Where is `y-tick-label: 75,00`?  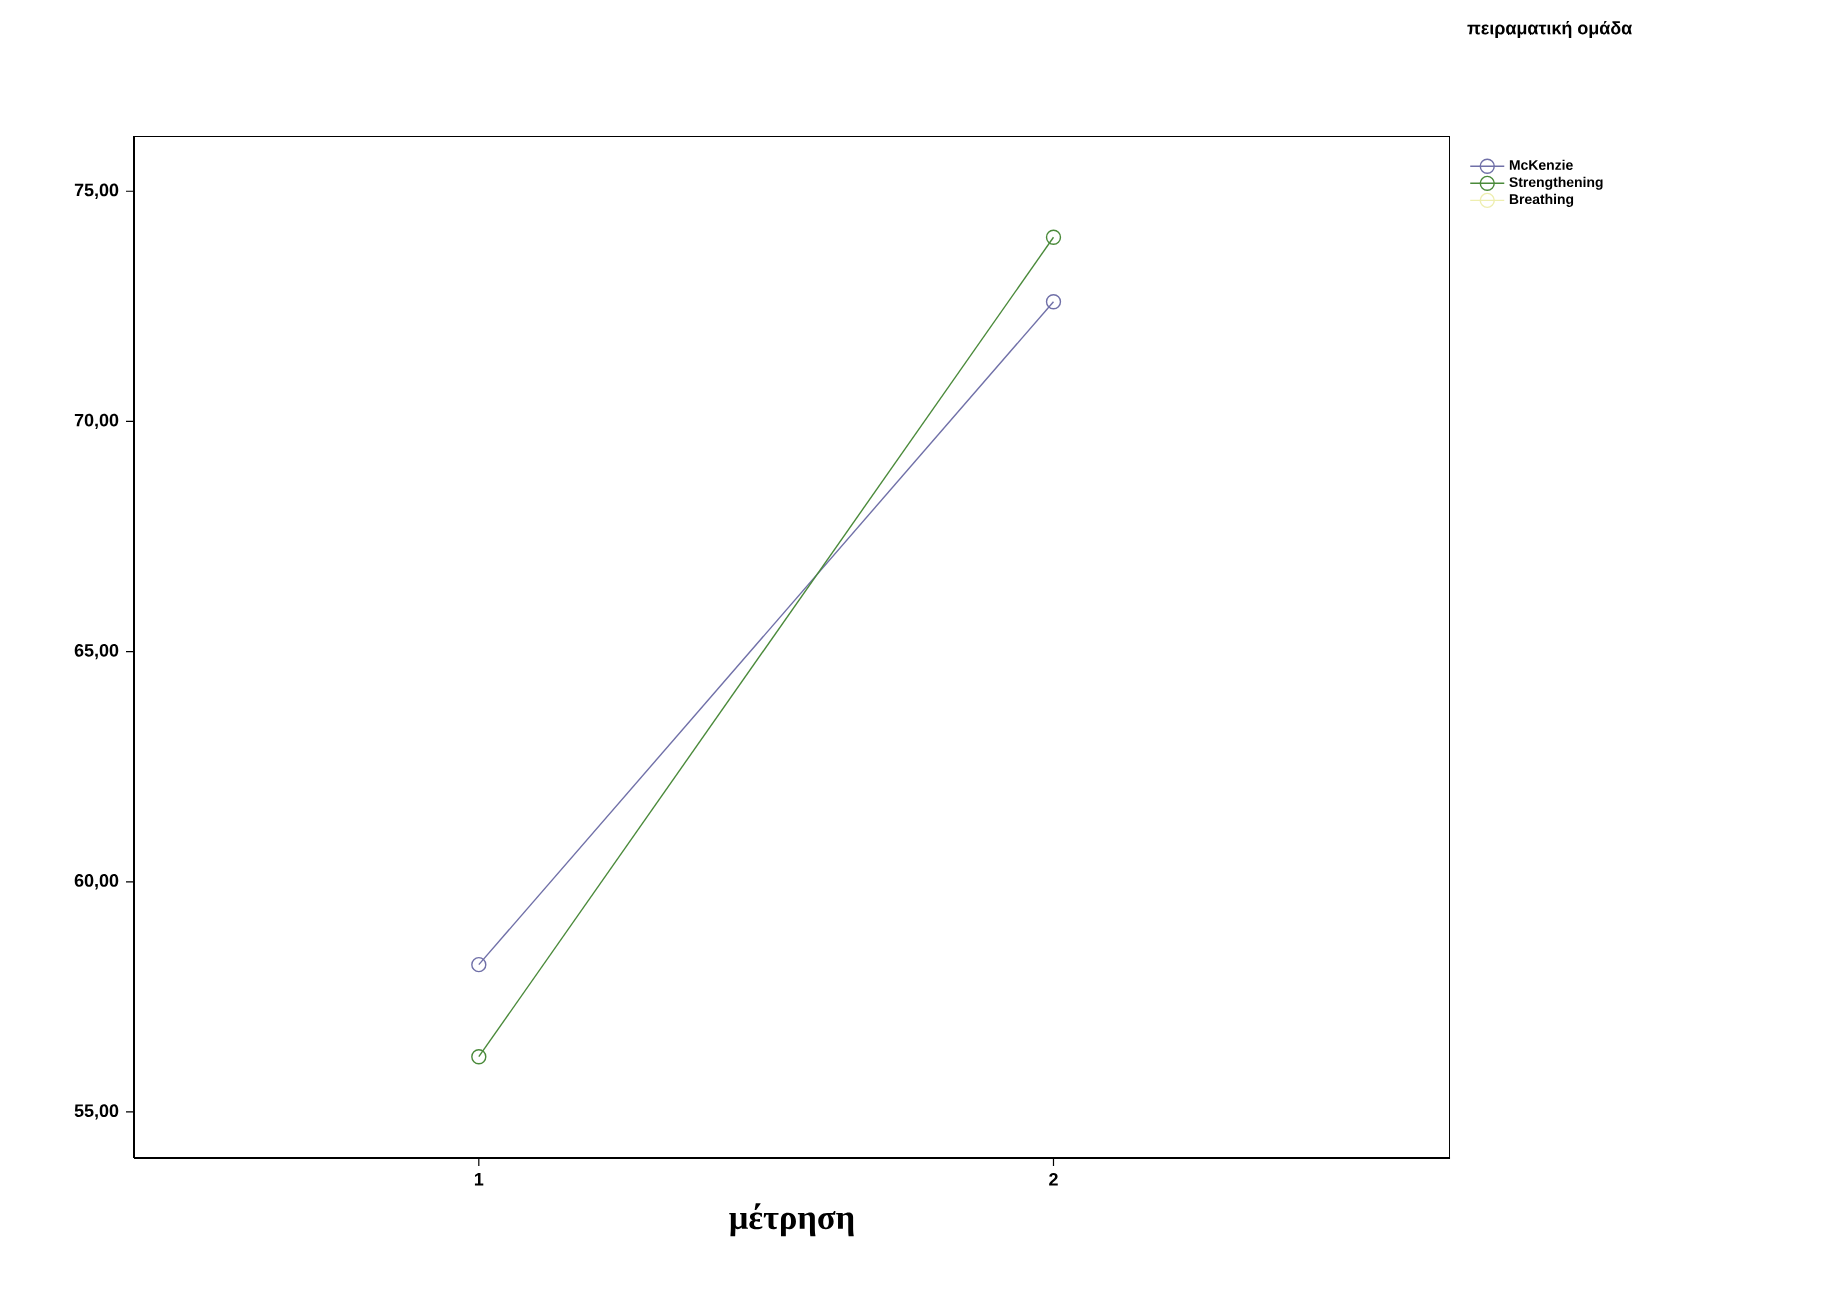
y-tick-label: 75,00 is located at coordinates (96, 191).